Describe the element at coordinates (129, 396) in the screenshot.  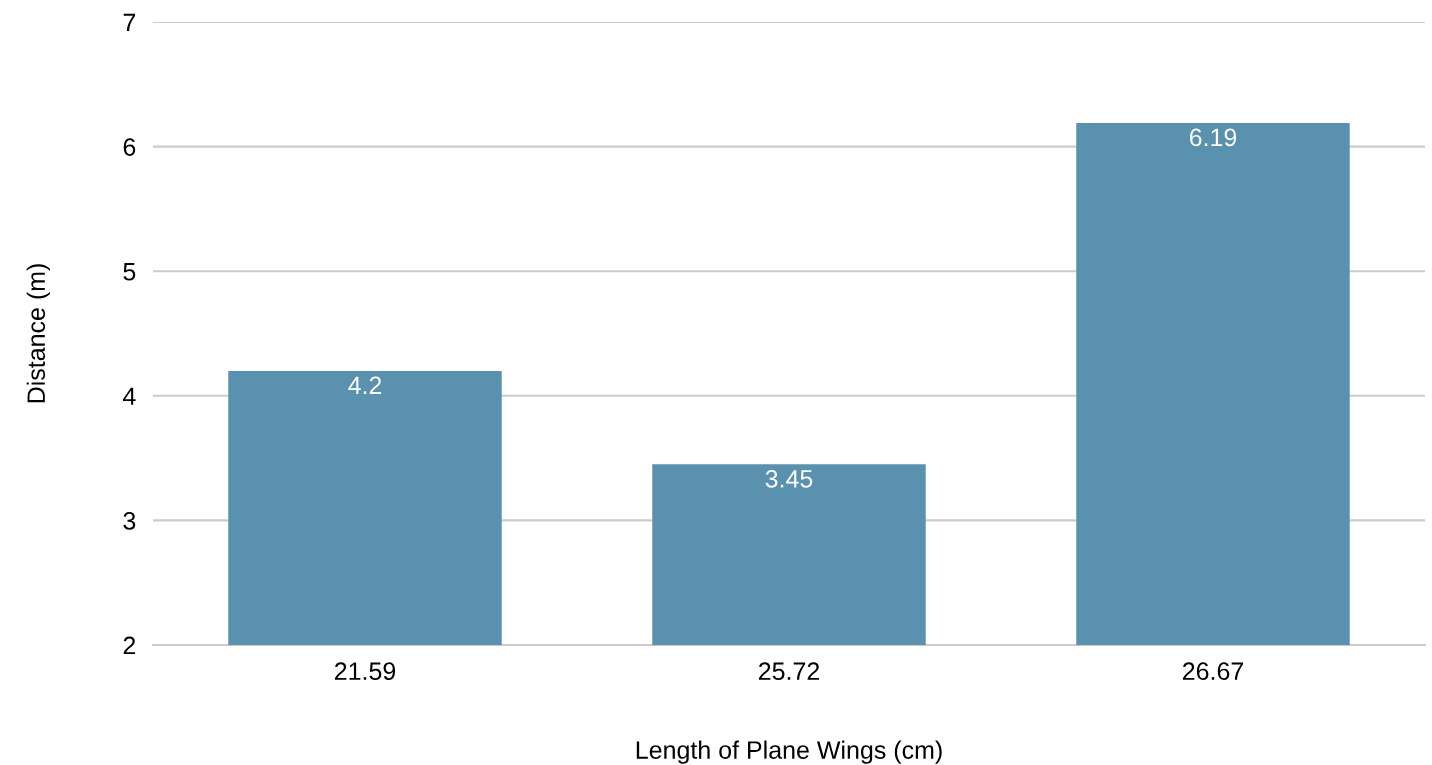
I see `y-tick-label: 4` at that location.